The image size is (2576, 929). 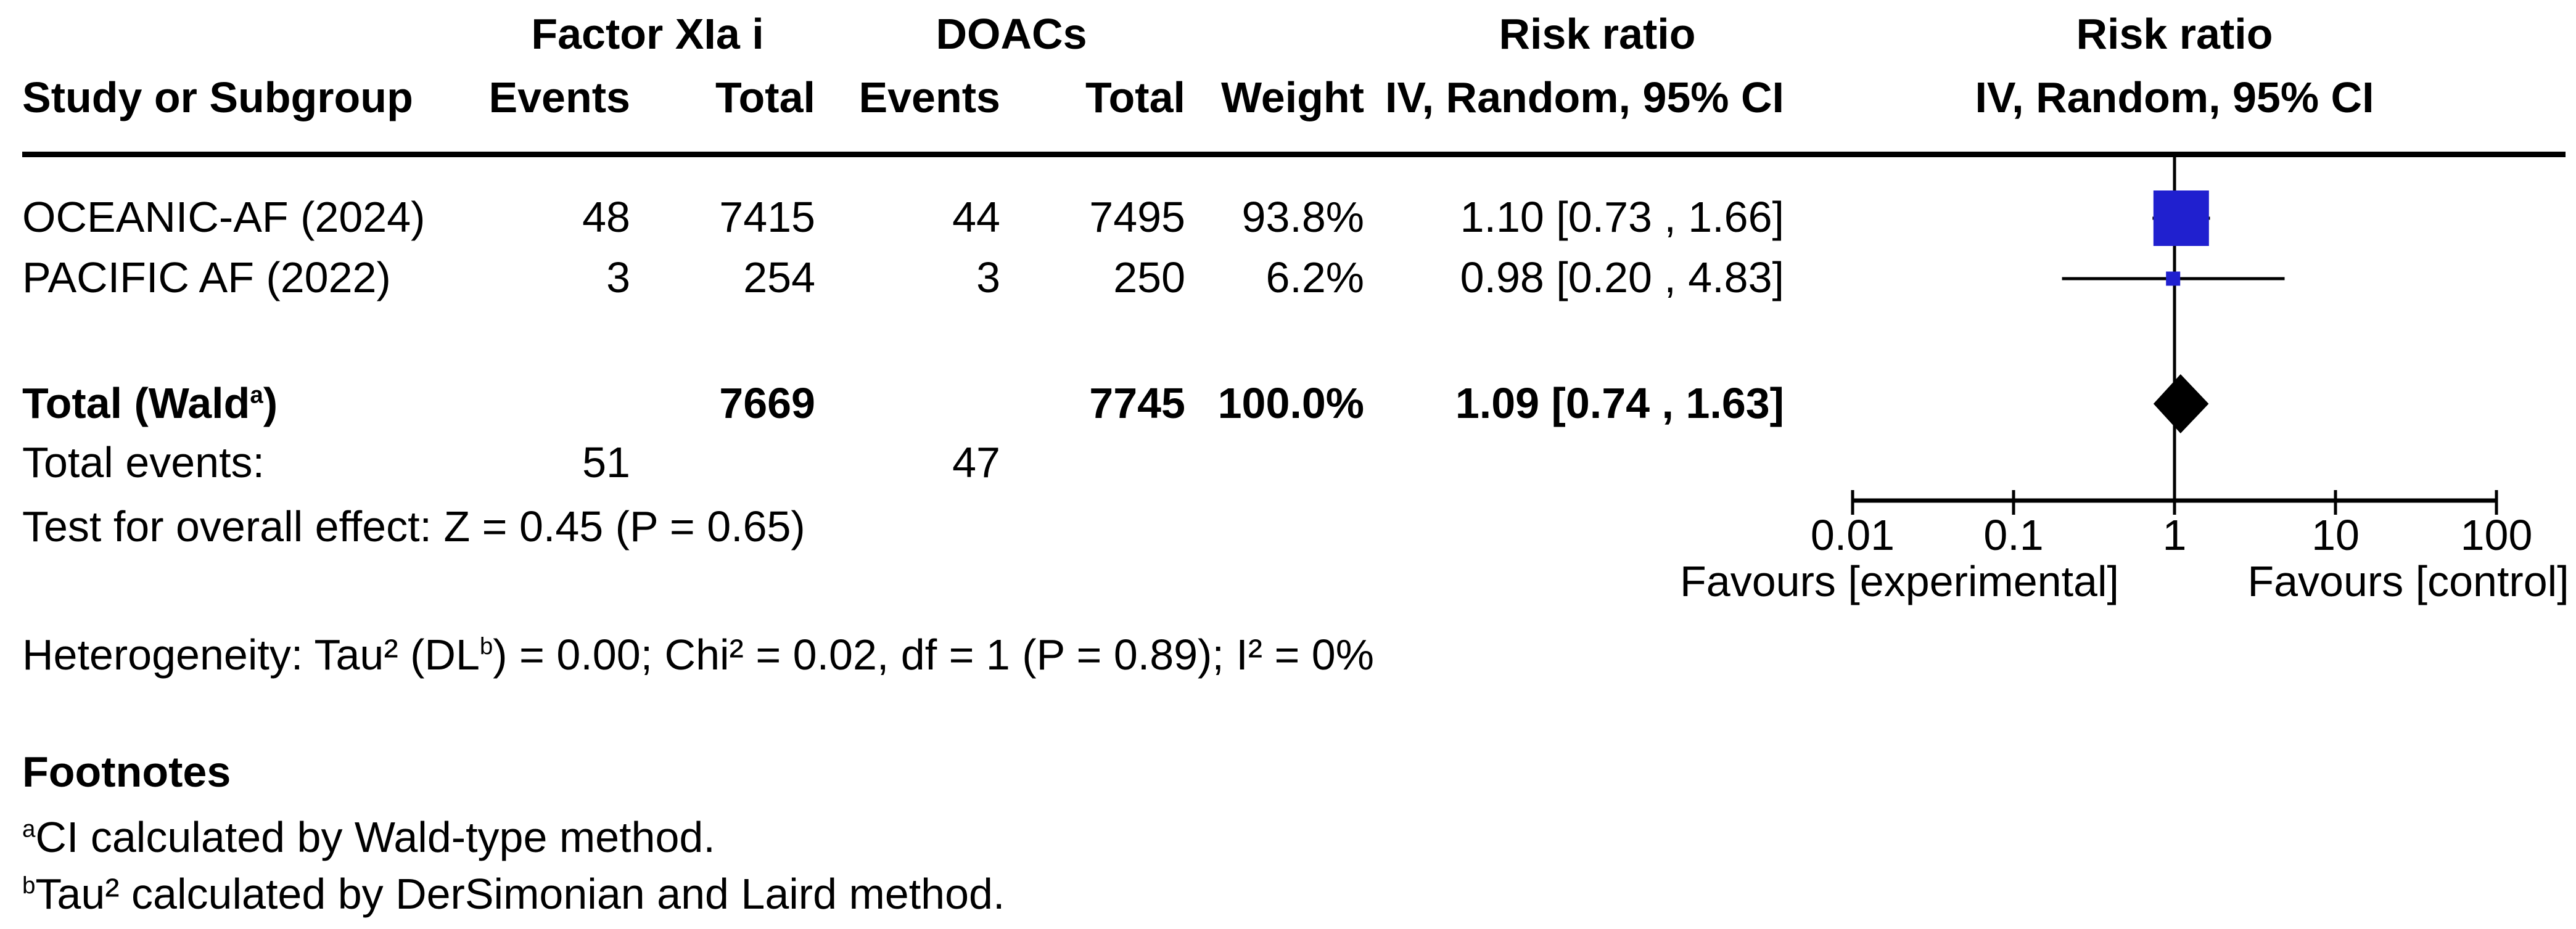 What do you see at coordinates (270, 403) in the screenshot?
I see `total-label-post: )` at bounding box center [270, 403].